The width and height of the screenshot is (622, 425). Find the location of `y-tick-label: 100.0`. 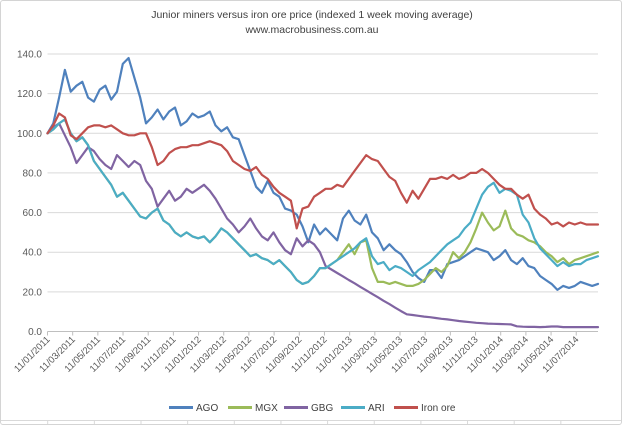

y-tick-label: 100.0 is located at coordinates (29, 134).